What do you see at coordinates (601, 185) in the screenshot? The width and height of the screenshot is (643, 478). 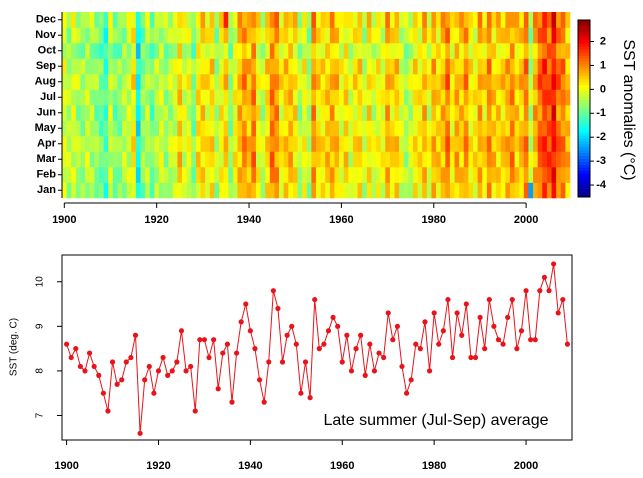 I see `colorbar-tick-label: -4` at bounding box center [601, 185].